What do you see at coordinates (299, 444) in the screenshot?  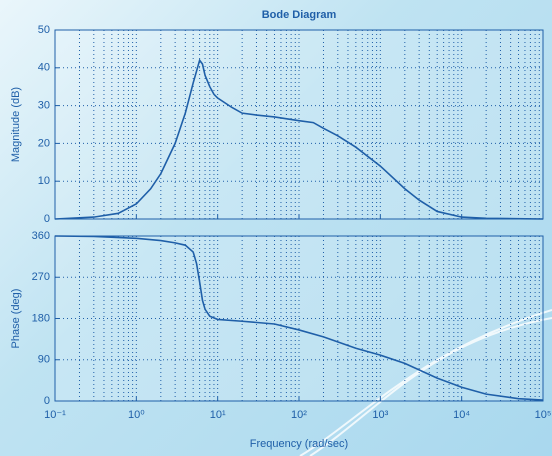 I see `x-axis-label: Frequency (rad/sec)` at bounding box center [299, 444].